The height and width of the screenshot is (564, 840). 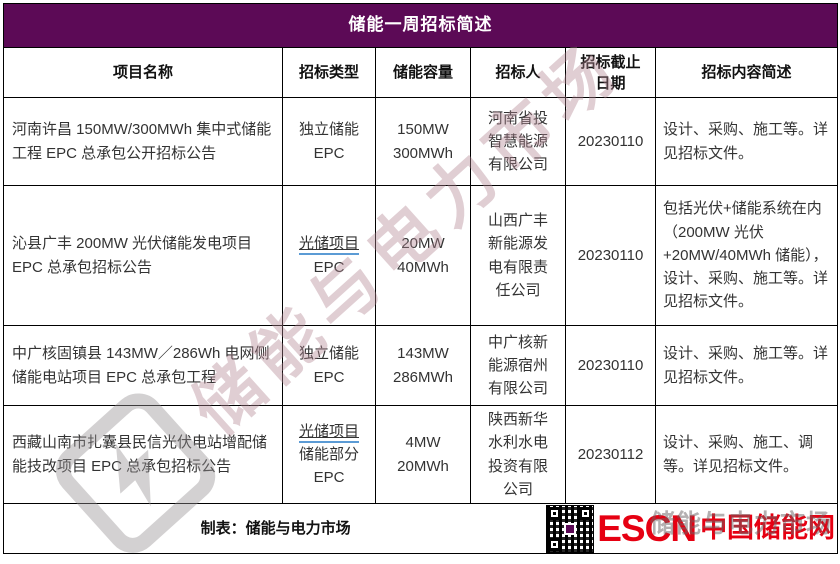 I want to click on cell-project-name: 中广核固镇县 143MW／286Wh 电网侧储能电站项目 EPC 总承包工程, so click(x=143, y=365).